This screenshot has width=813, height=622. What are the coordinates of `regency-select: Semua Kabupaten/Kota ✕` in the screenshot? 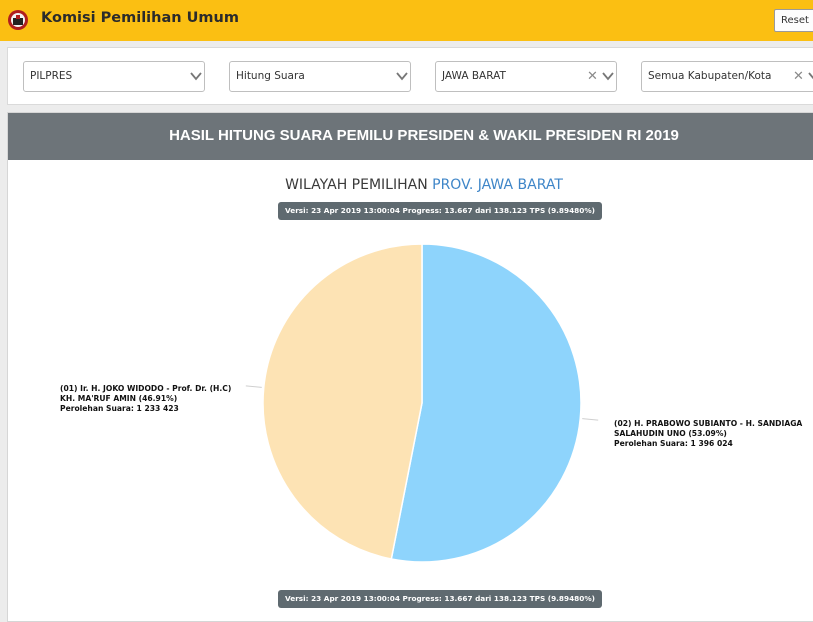 It's located at (727, 76).